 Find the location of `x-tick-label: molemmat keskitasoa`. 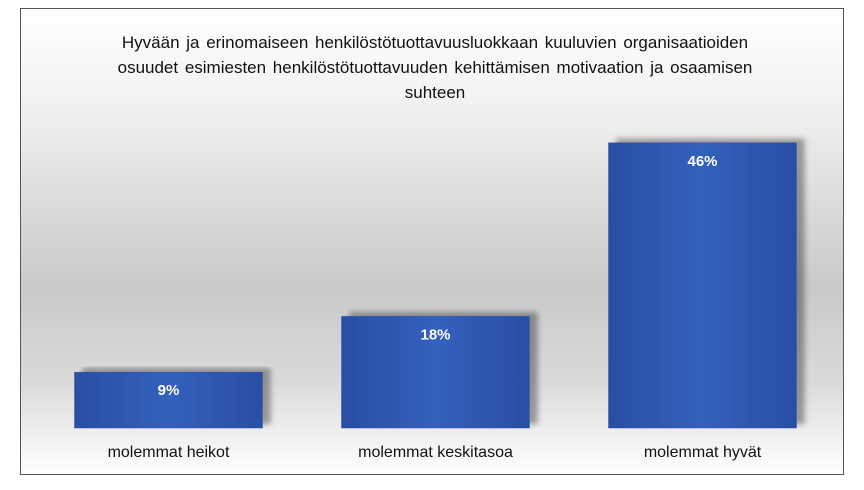

x-tick-label: molemmat keskitasoa is located at coordinates (435, 452).